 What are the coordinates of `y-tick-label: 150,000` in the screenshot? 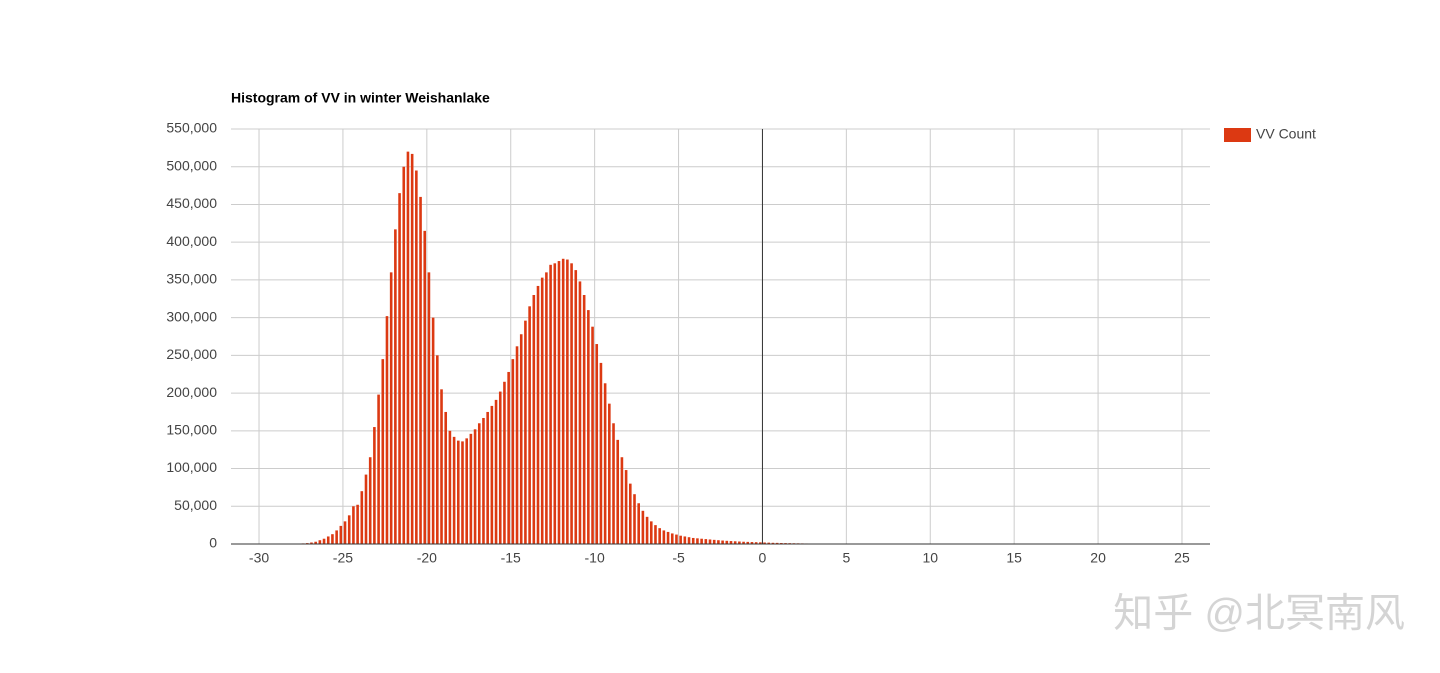 It's located at (191, 430).